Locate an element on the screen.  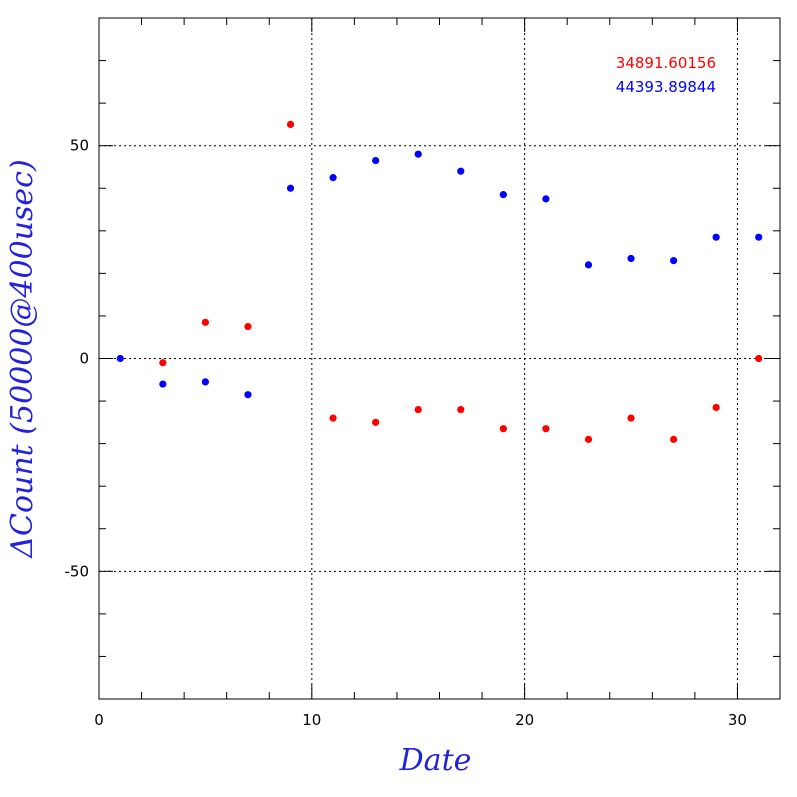
y-tick-label: -50 is located at coordinates (77, 571).